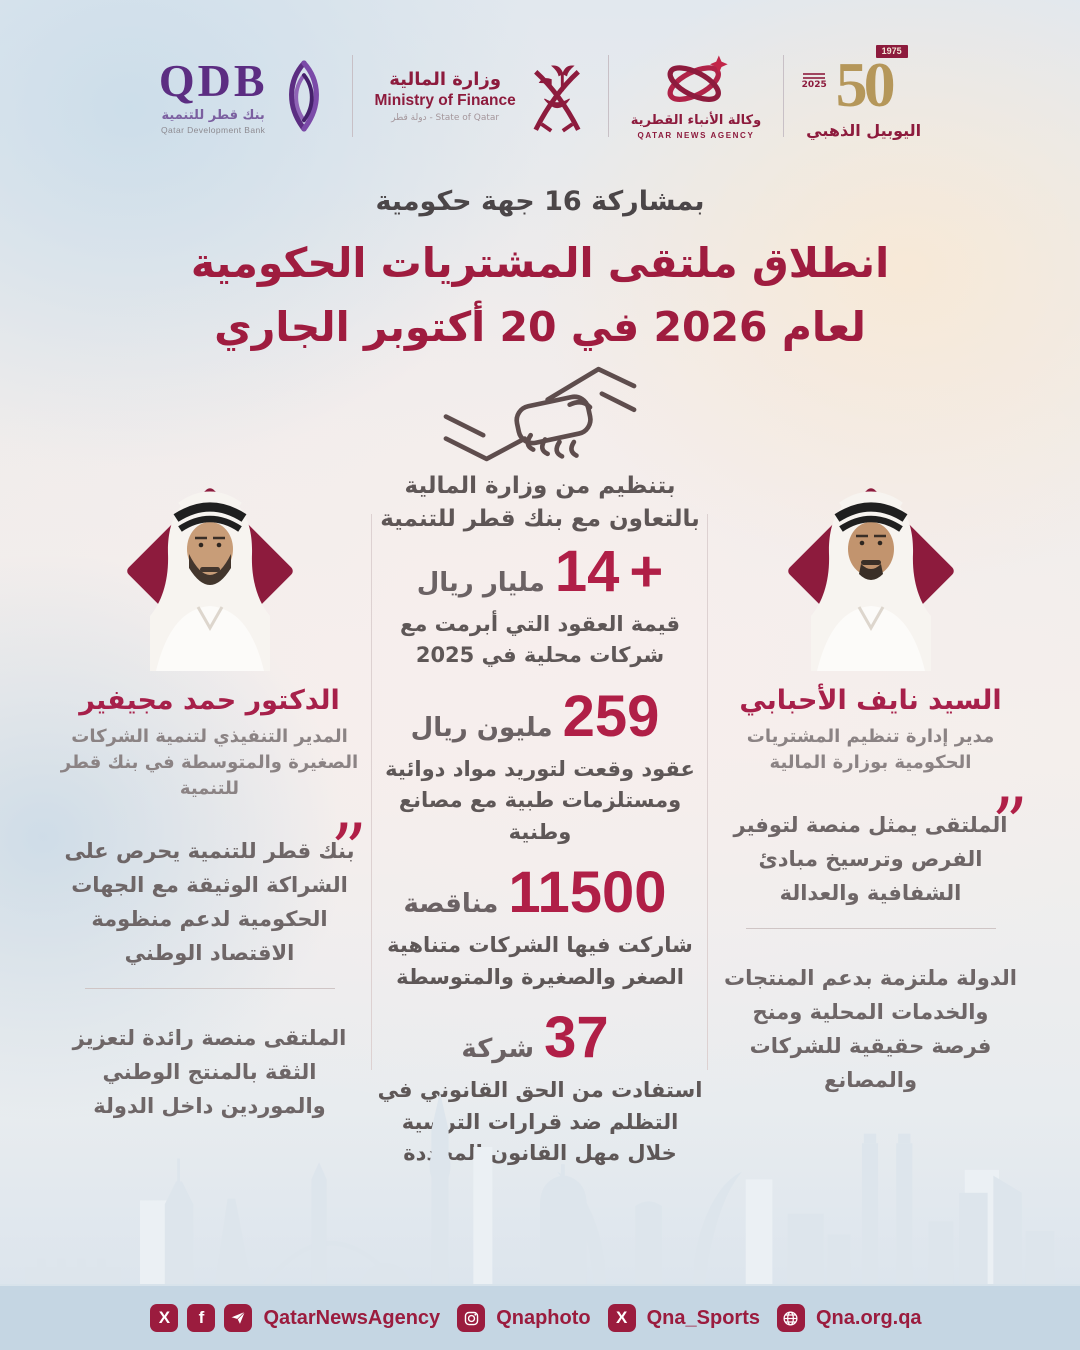 The image size is (1080, 1350). Describe the element at coordinates (213, 80) in the screenshot. I see `qdb-acronym: QDB` at that location.